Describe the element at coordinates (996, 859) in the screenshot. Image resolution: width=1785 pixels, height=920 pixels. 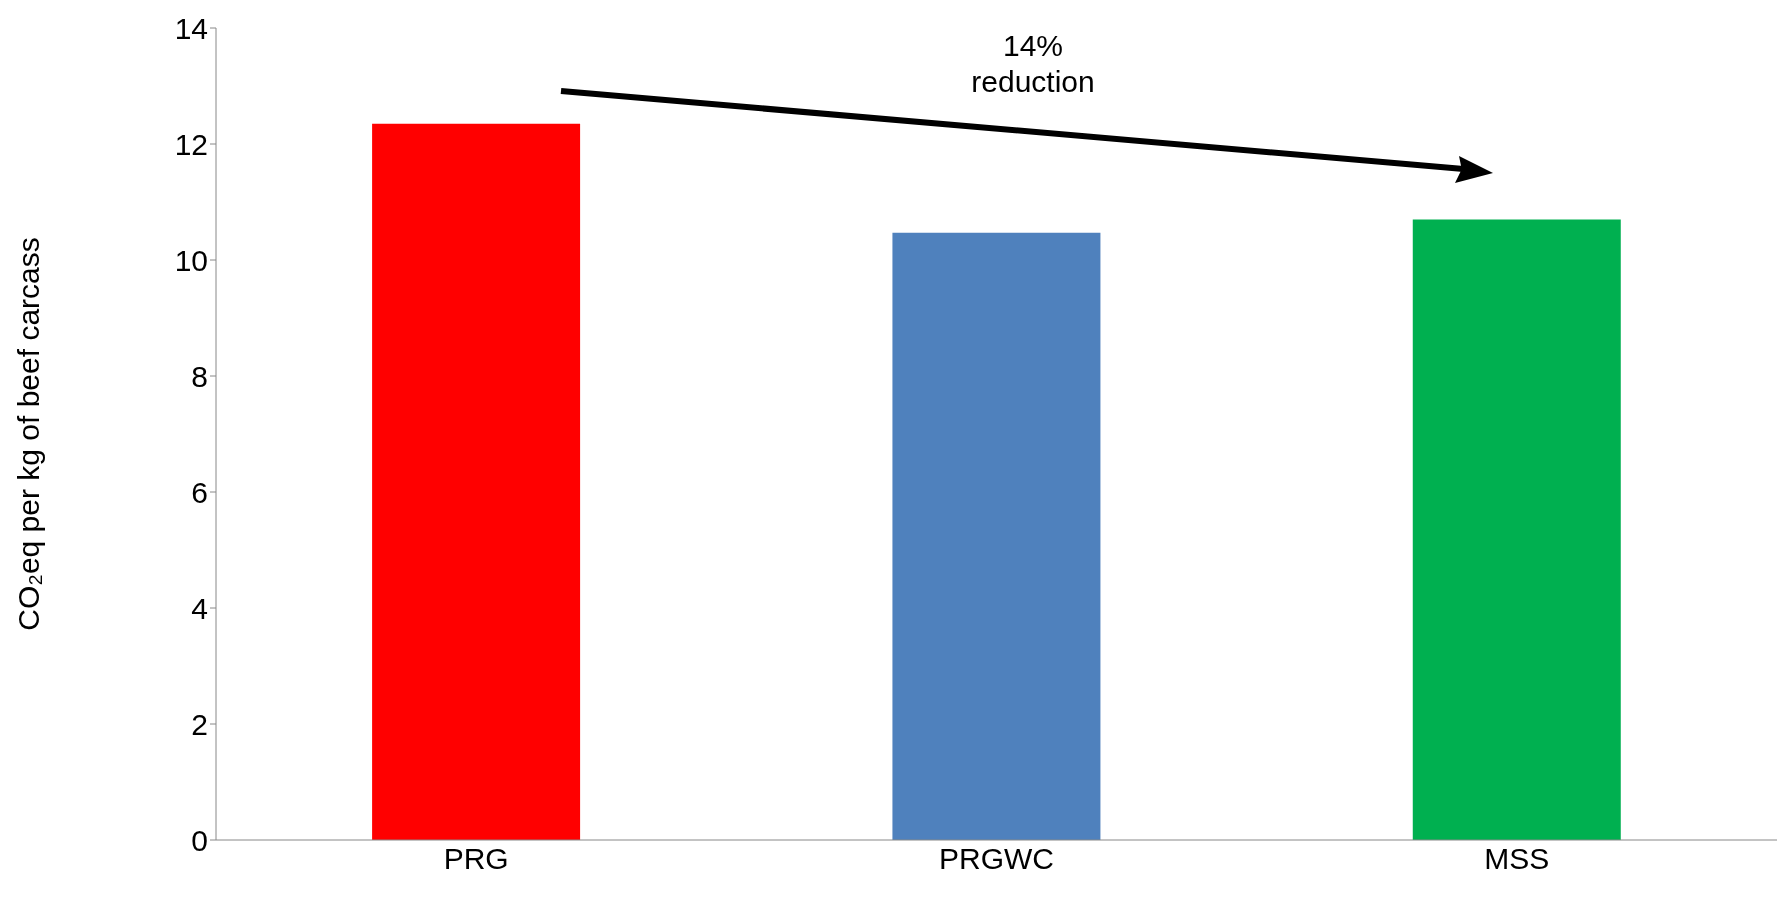
I see `x-tick-label: PRGWC` at that location.